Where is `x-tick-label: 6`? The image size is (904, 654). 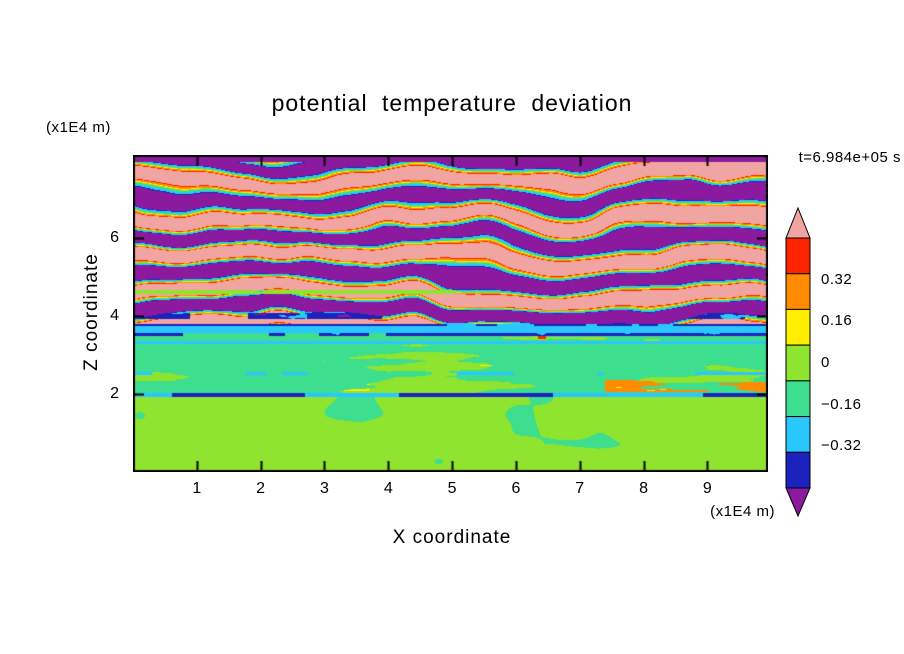 x-tick-label: 6 is located at coordinates (516, 488).